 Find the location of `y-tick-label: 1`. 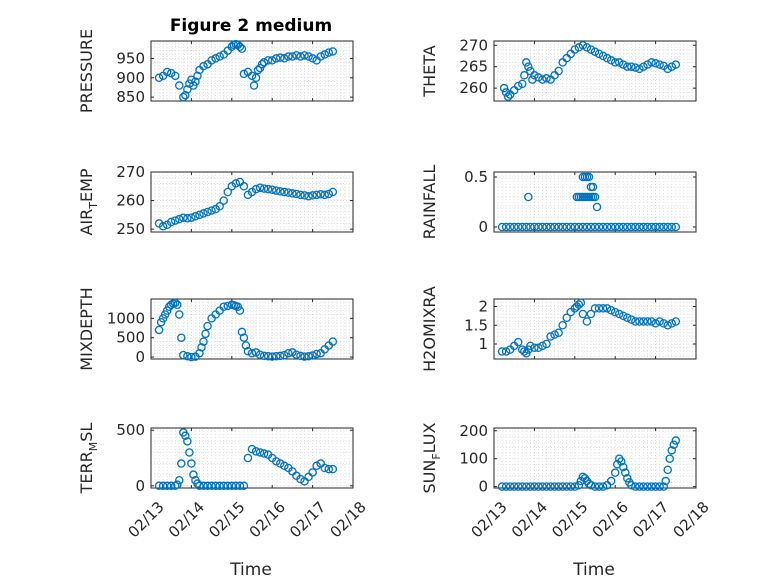

y-tick-label: 1 is located at coordinates (483, 344).